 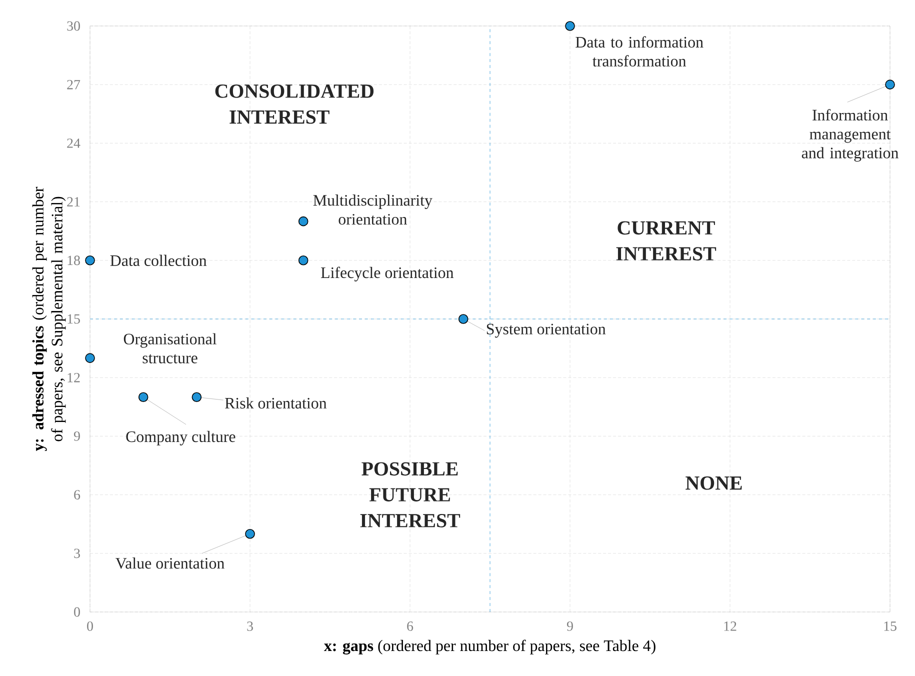 I want to click on y-tick-label: 3, so click(x=77, y=553).